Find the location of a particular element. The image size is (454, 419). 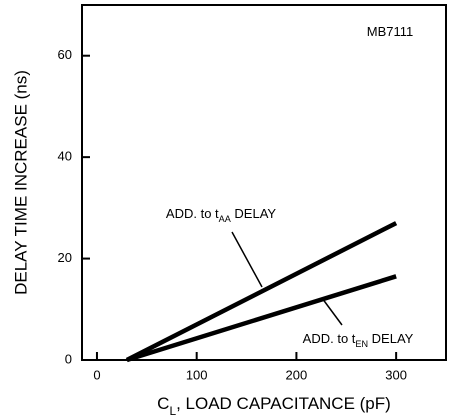

subscript: EN is located at coordinates (361, 344).